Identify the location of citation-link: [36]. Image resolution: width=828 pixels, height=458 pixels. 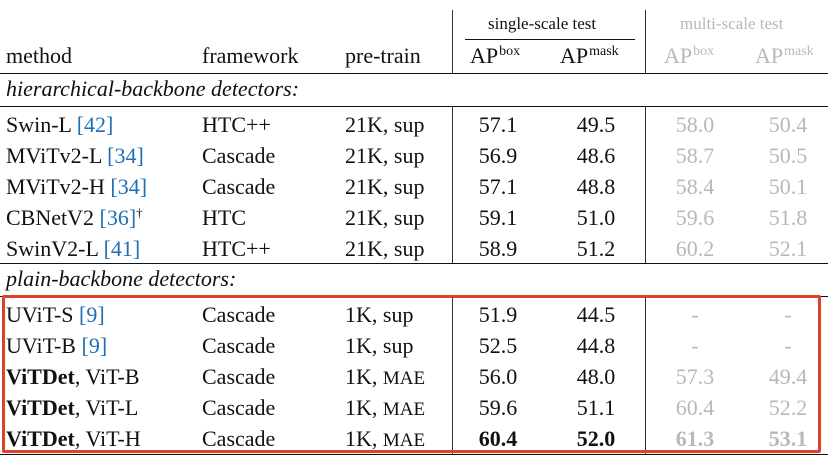
(118, 217).